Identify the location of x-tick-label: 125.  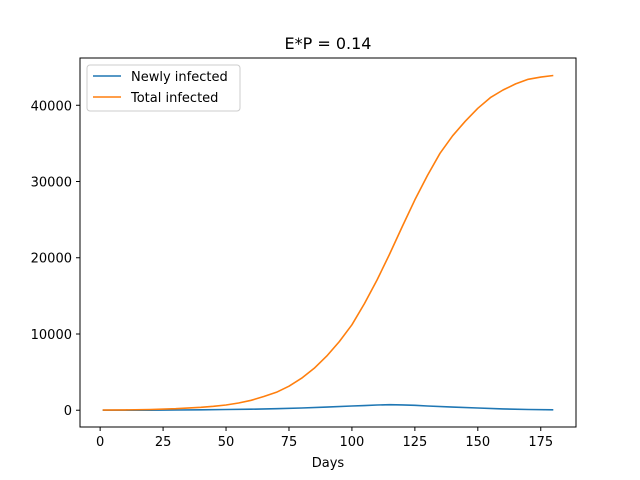
(414, 442).